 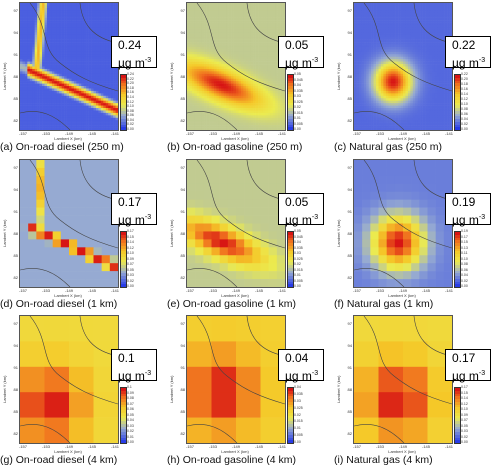 I want to click on unit-text: µg m, so click(x=131, y=63).